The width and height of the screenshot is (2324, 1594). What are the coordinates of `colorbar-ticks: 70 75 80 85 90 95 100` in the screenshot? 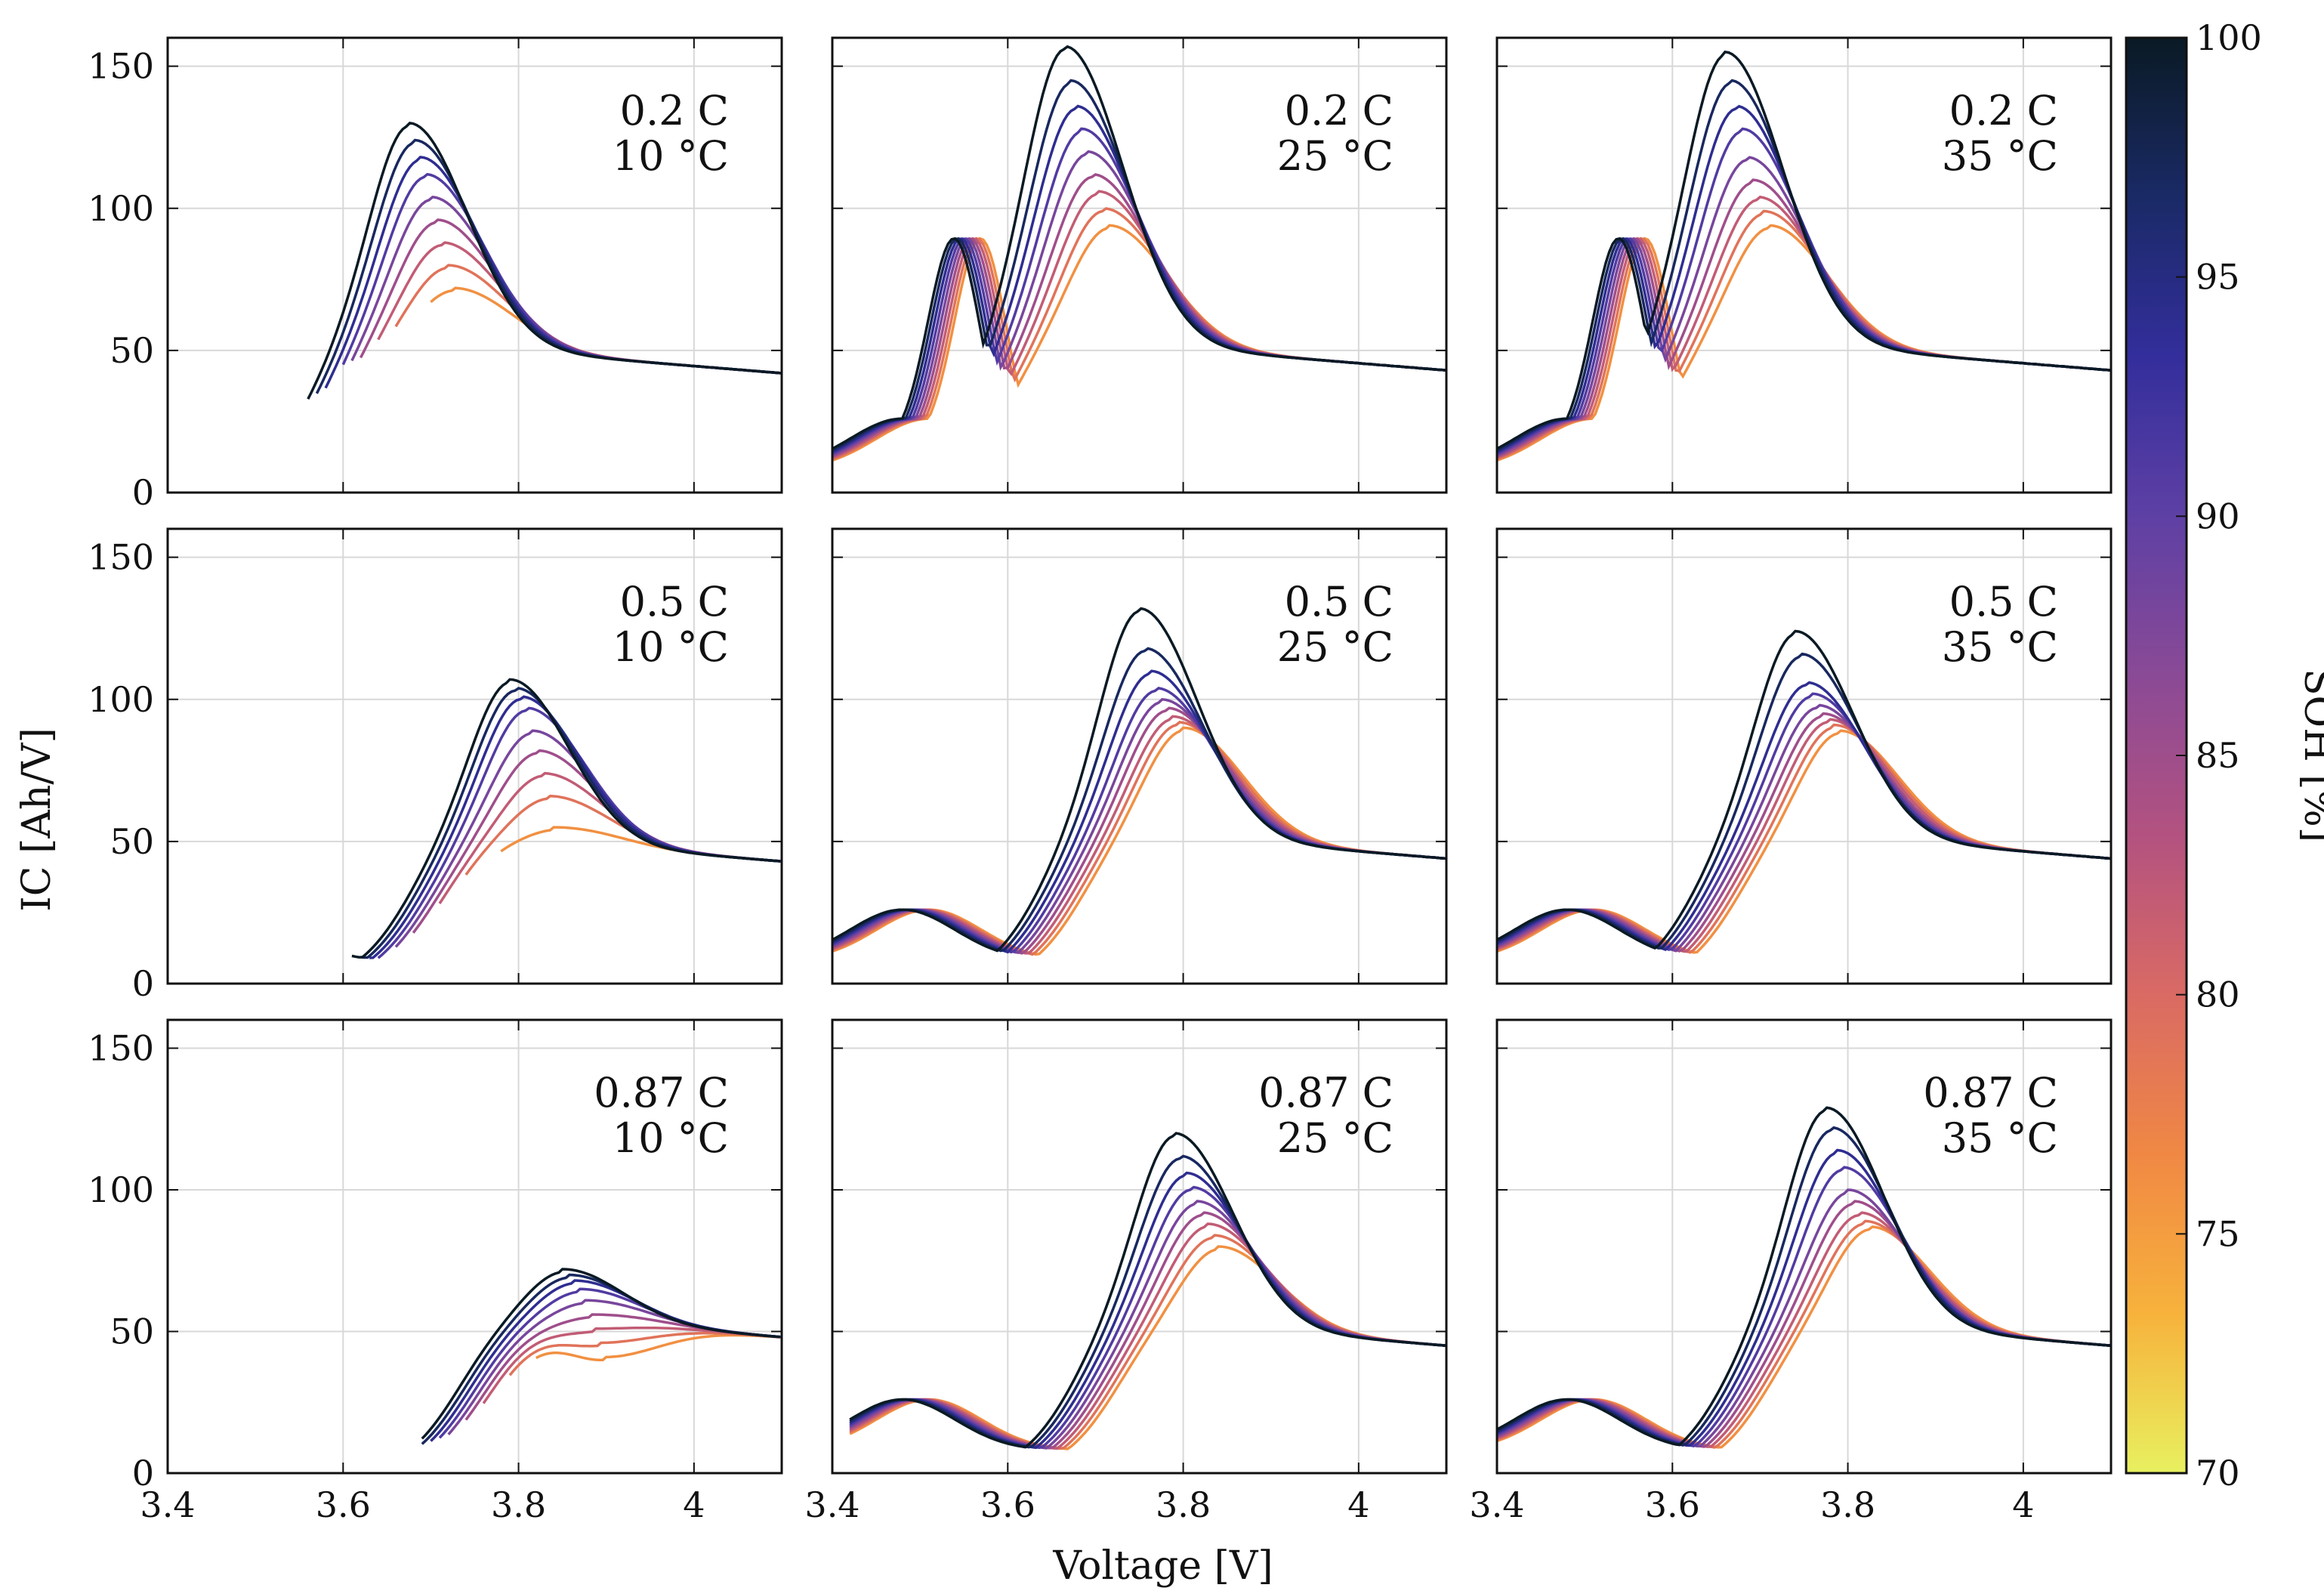 It's located at (2219, 755).